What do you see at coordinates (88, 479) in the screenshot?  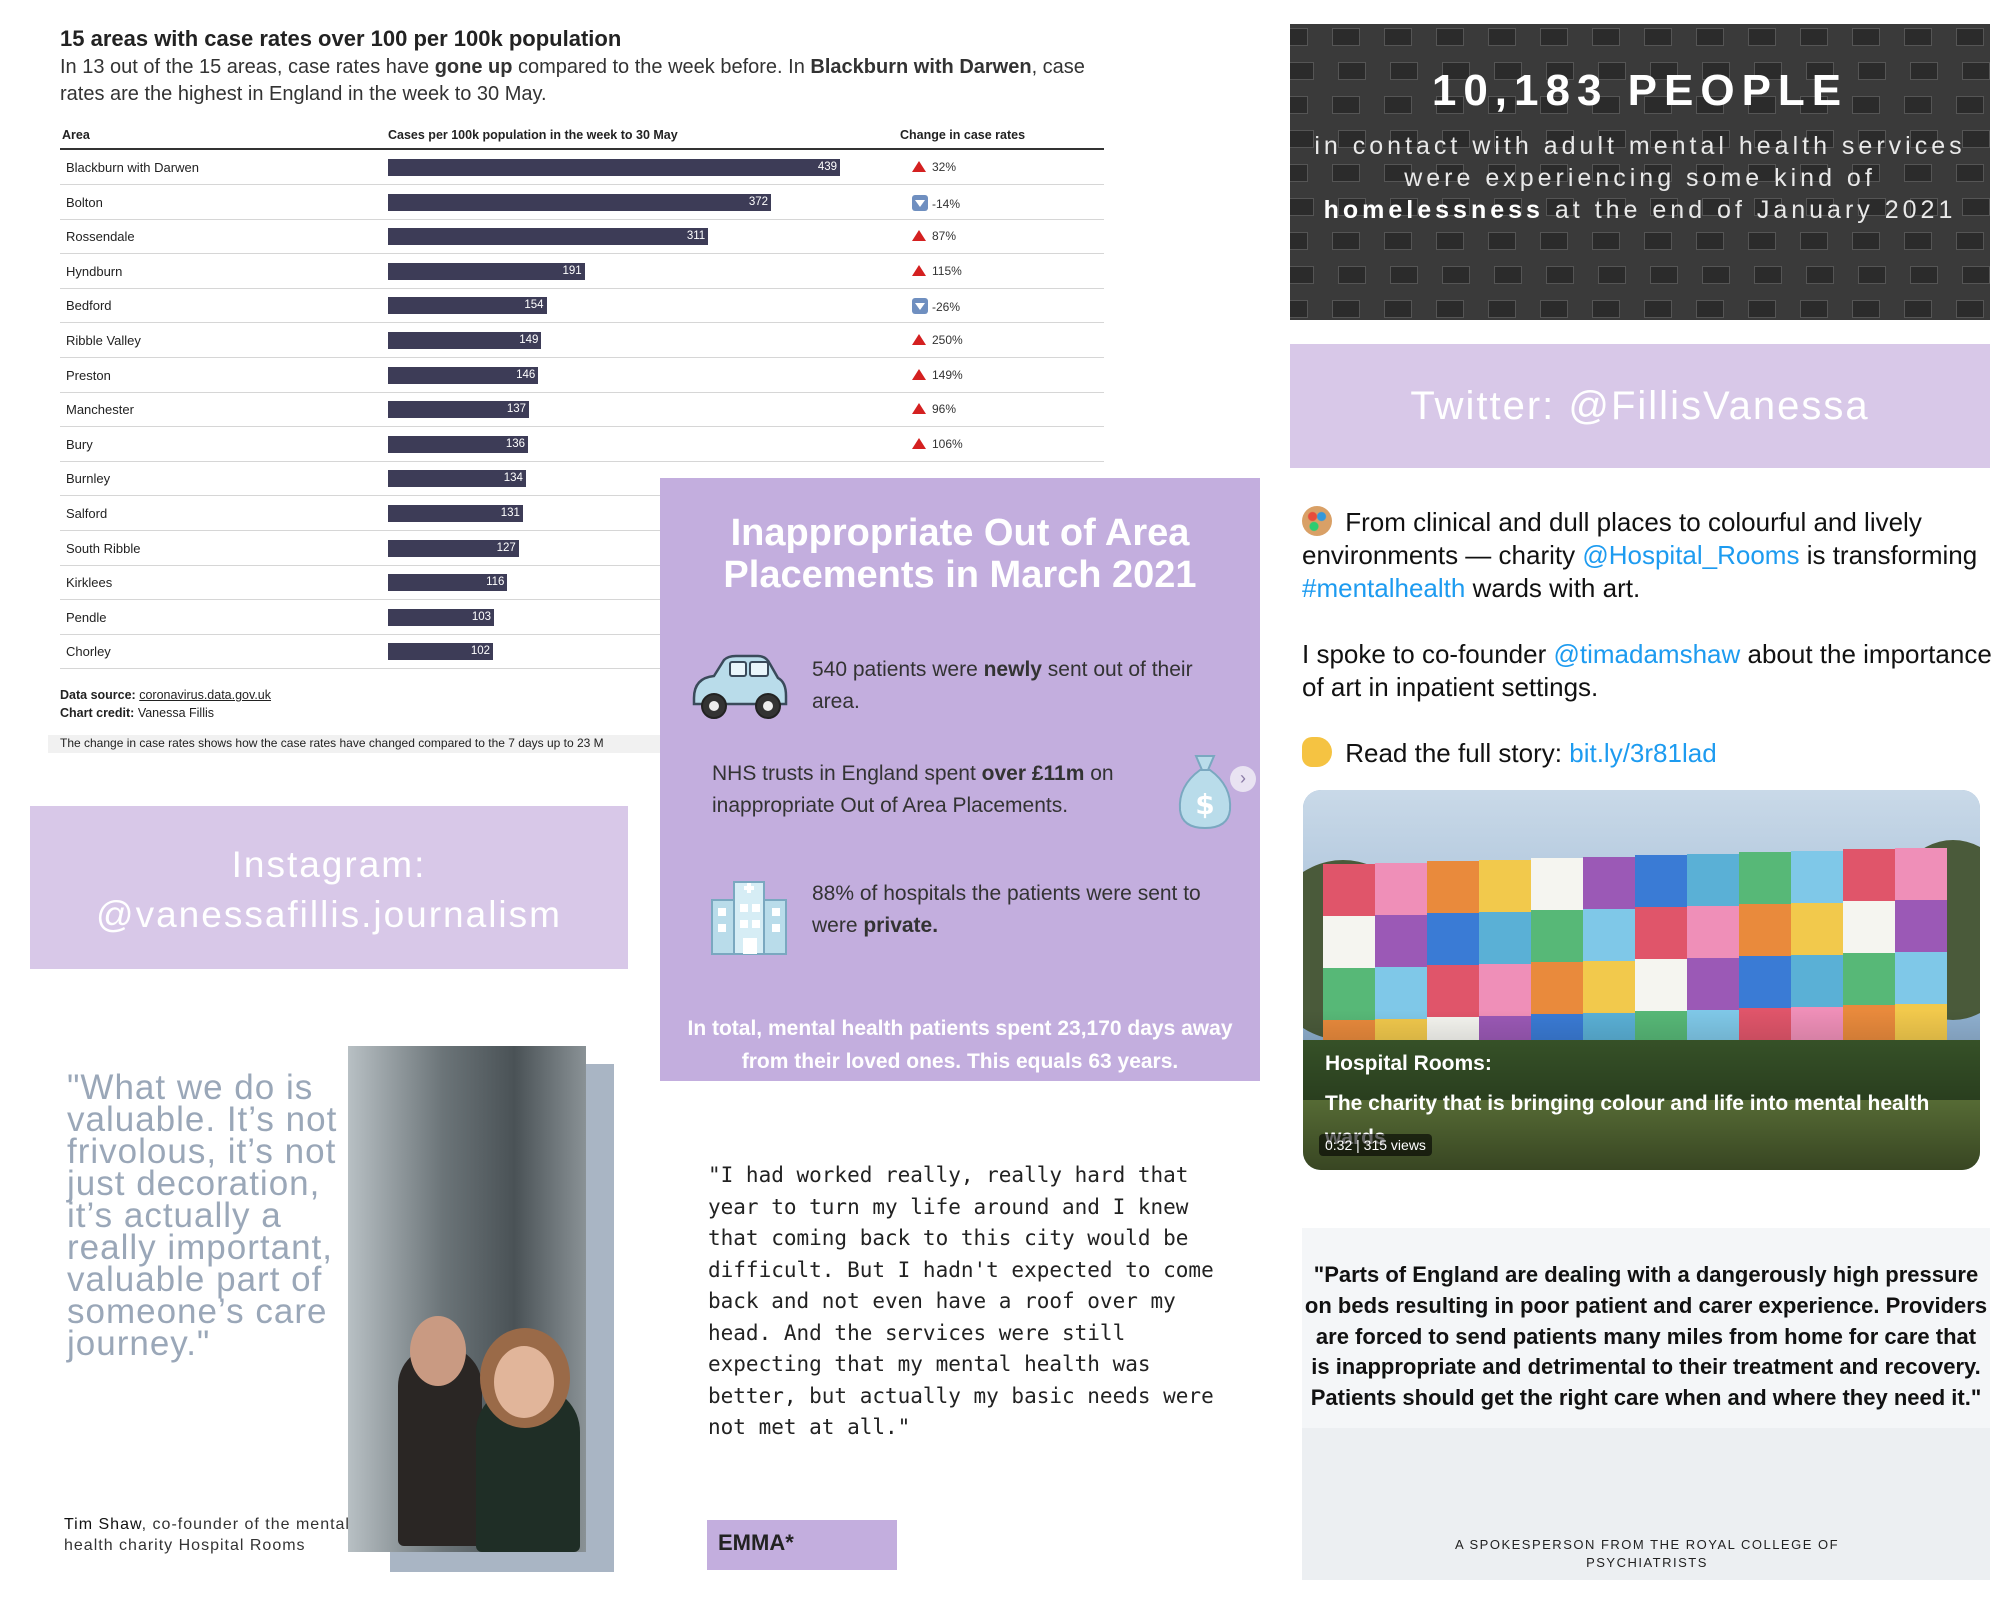 I see `area-label: Burnley` at bounding box center [88, 479].